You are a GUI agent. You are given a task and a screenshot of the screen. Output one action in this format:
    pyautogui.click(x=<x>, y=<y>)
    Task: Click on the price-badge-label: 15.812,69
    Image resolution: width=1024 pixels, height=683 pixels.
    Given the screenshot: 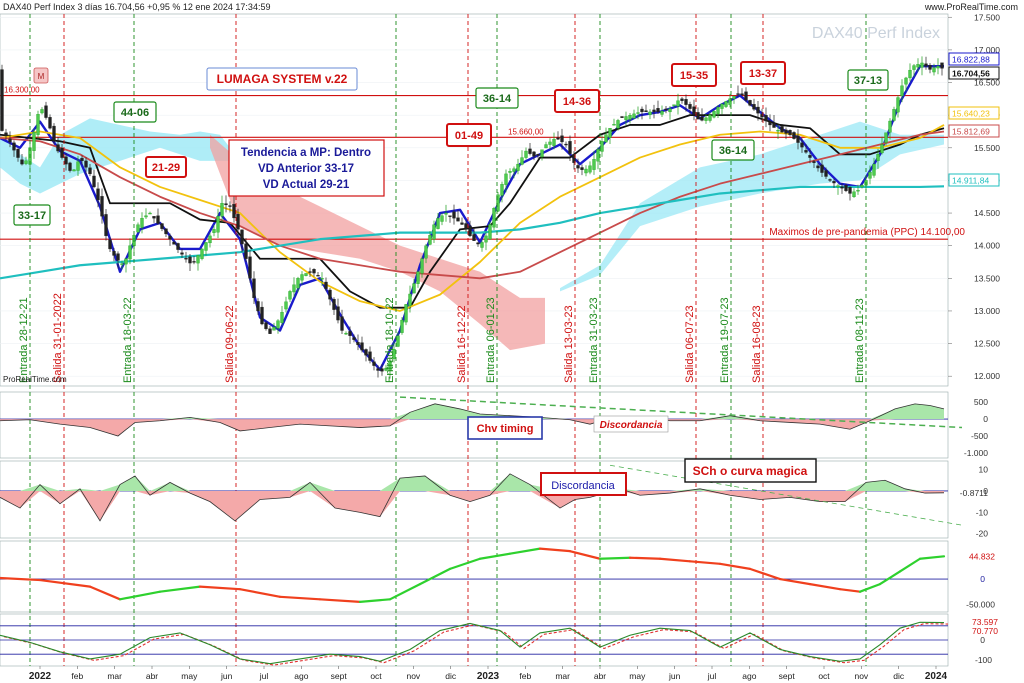 What is the action you would take?
    pyautogui.click(x=971, y=132)
    